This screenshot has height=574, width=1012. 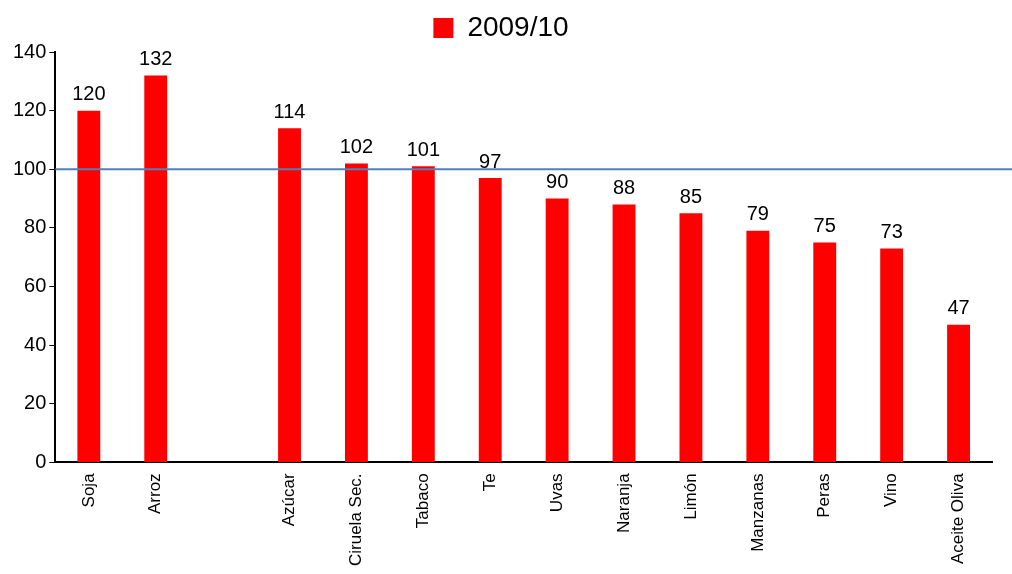 I want to click on x-tick-label: Aceite Oliva, so click(x=958, y=518).